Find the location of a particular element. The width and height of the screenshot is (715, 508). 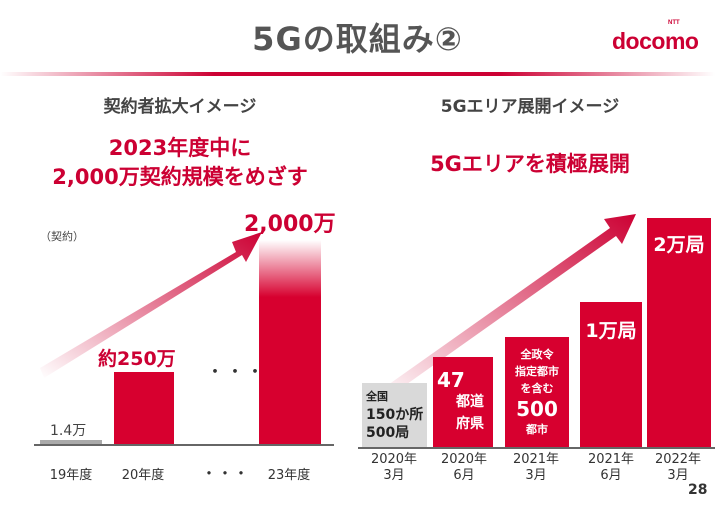

x-tick-19: 19年度 is located at coordinates (71, 475).